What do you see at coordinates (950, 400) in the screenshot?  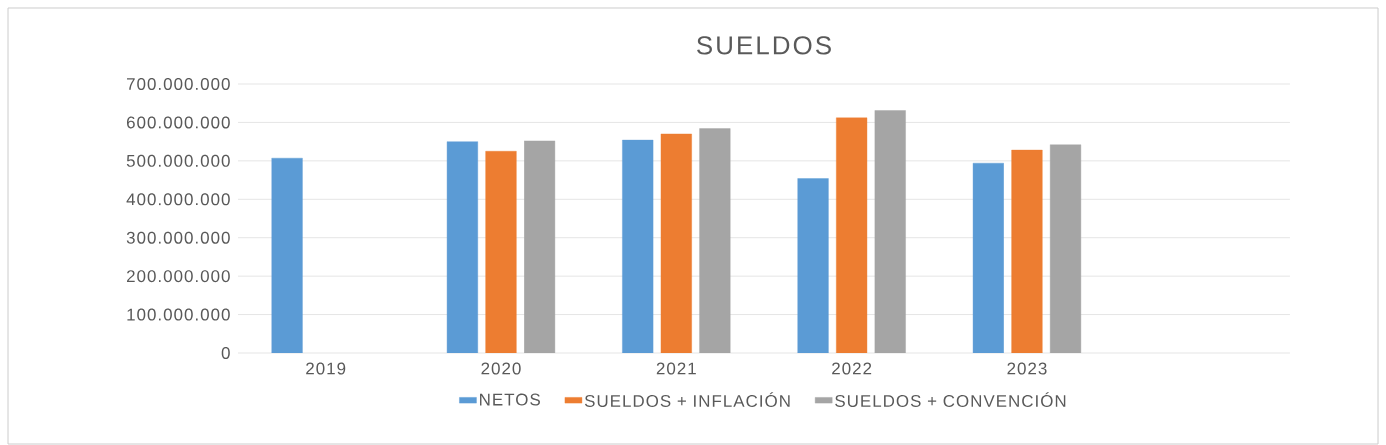 I see `legend-label: SUELDOS + CONVENCIÓN` at bounding box center [950, 400].